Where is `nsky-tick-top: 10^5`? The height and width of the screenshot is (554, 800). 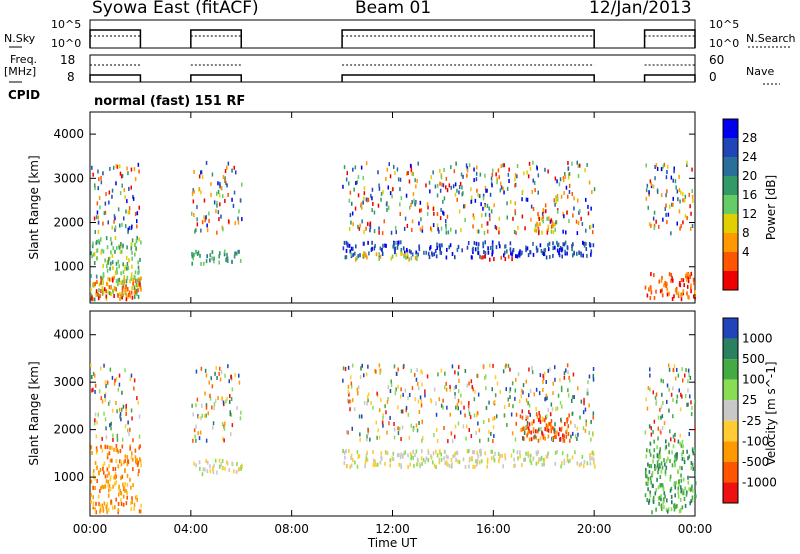 nsky-tick-top: 10^5 is located at coordinates (66, 24).